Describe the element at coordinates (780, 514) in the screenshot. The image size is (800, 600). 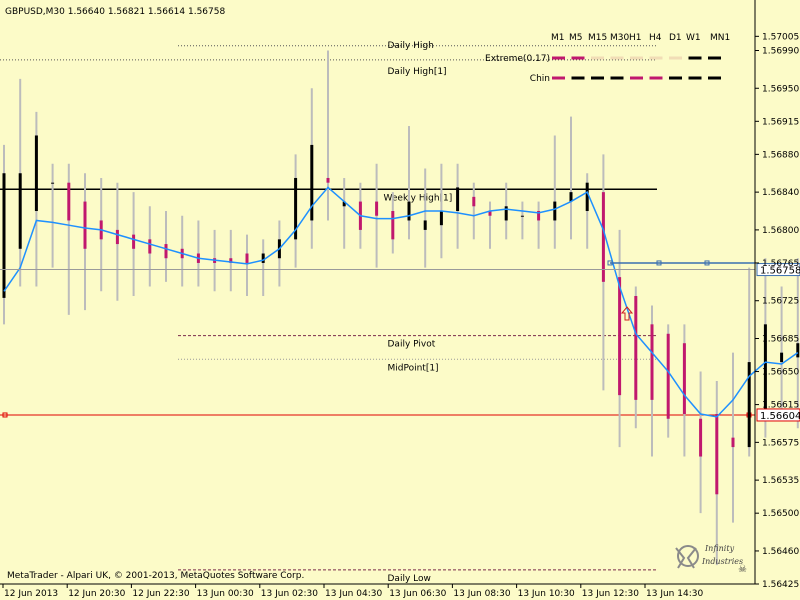
I see `price-tick-label: 1.56500` at that location.